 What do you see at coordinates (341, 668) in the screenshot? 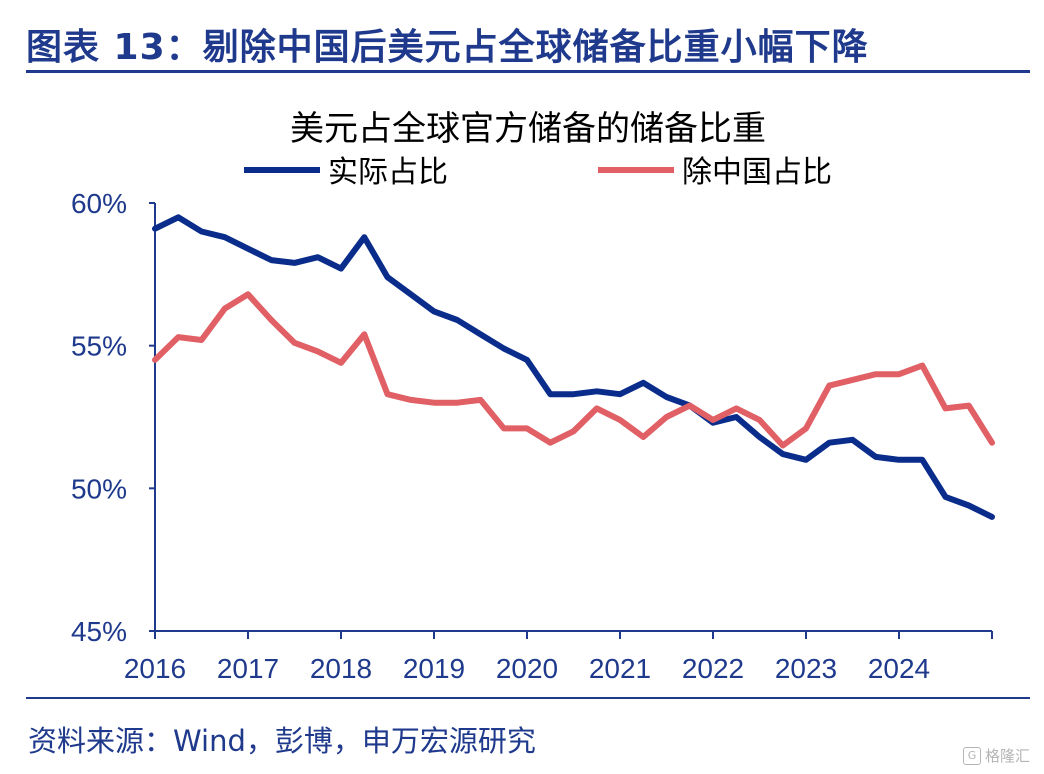
I see `x-tick-label: 2018` at bounding box center [341, 668].